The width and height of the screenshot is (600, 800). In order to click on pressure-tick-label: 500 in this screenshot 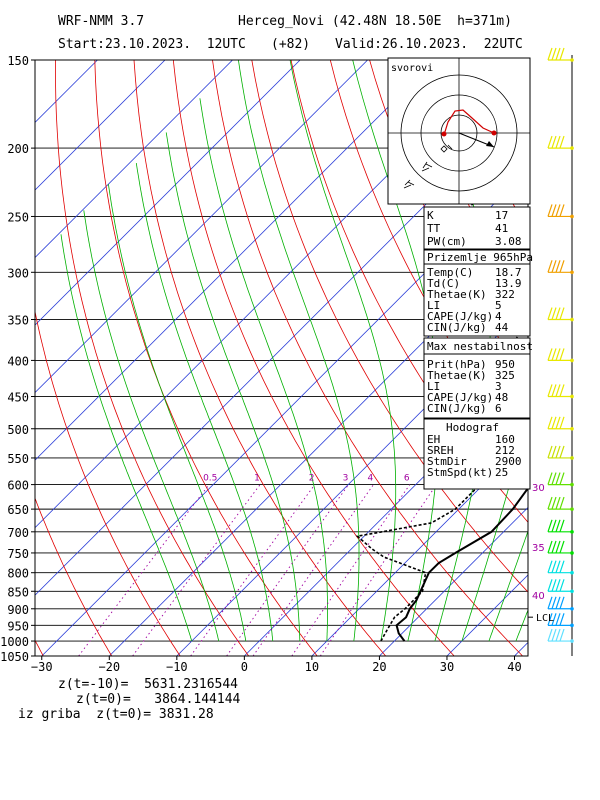, I will do `click(18, 430)`.